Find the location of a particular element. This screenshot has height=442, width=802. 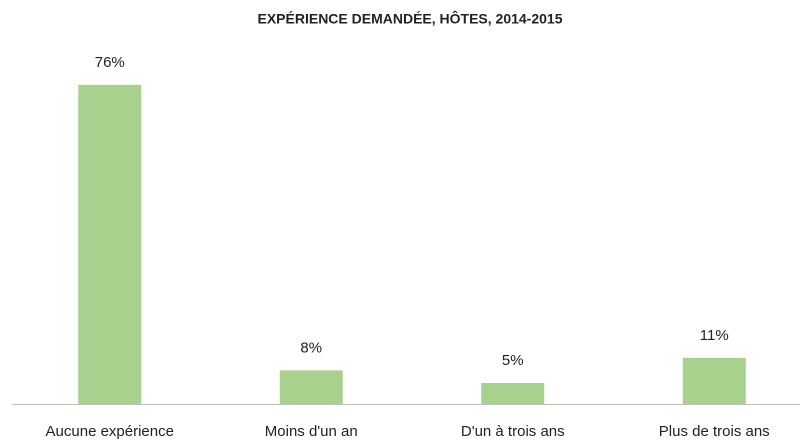

x-tick-label: Plus de trois ans is located at coordinates (714, 431).